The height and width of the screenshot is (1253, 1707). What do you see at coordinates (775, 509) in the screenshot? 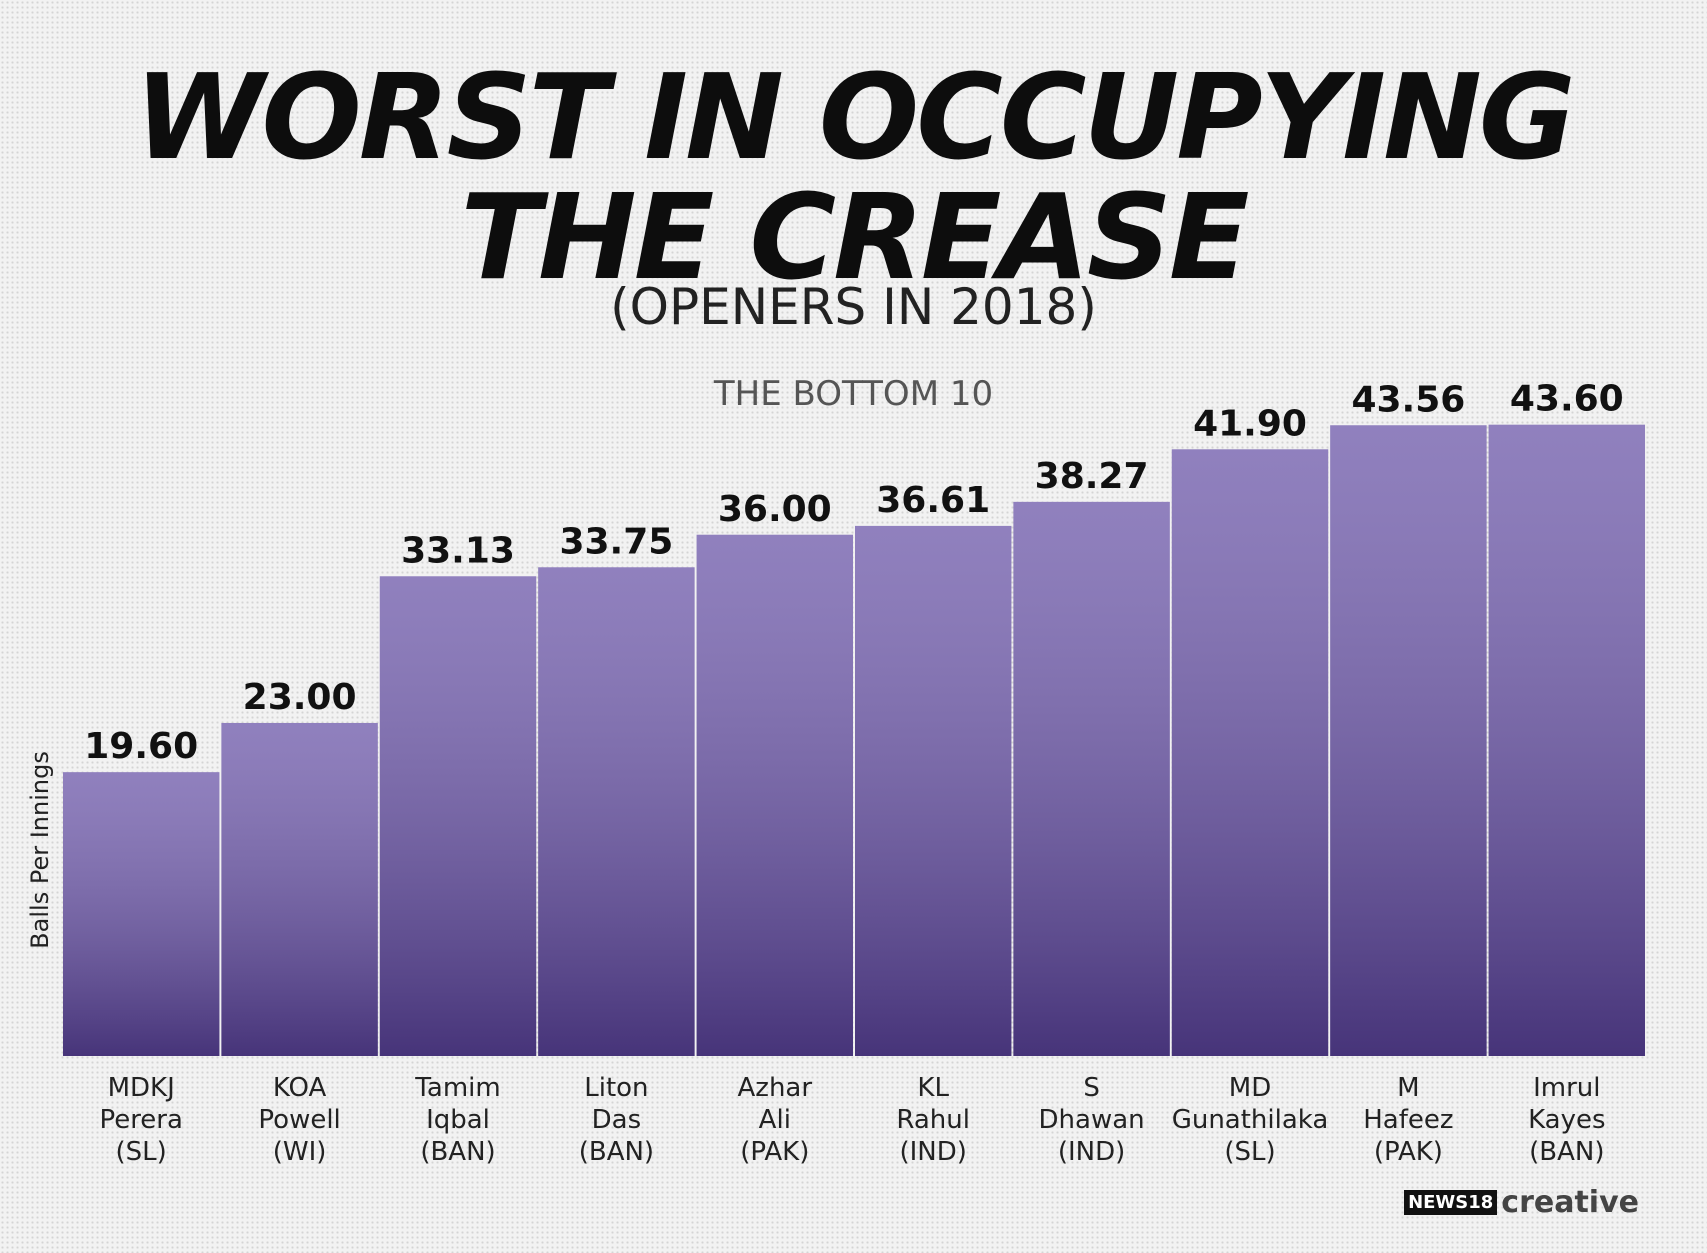
I see `value-label: 36.00` at bounding box center [775, 509].